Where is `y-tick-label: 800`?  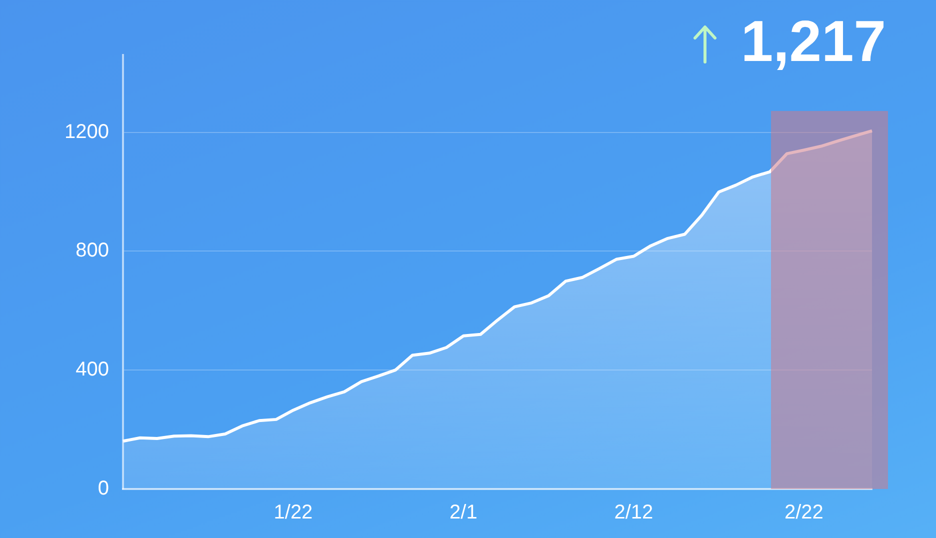
y-tick-label: 800 is located at coordinates (92, 251).